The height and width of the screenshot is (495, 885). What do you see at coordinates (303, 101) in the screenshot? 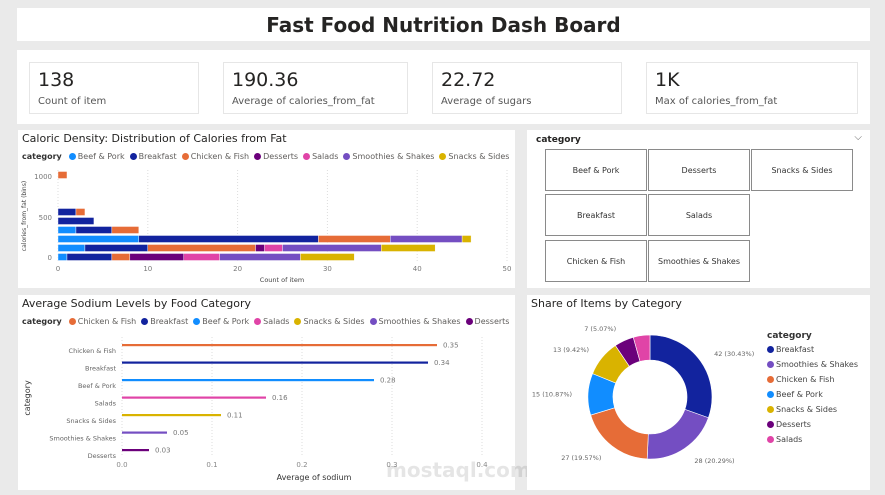
I see `kpi-label: Average of calories_from_fat` at bounding box center [303, 101].